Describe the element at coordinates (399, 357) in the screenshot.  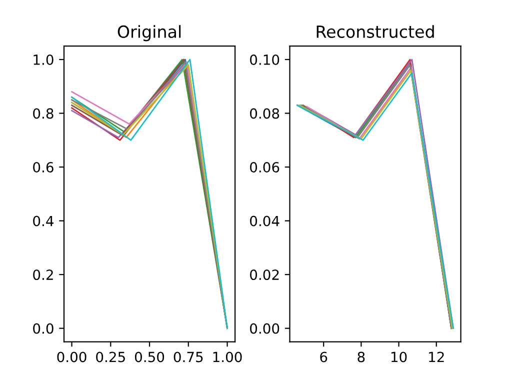
I see `x-tick-label: 10` at that location.